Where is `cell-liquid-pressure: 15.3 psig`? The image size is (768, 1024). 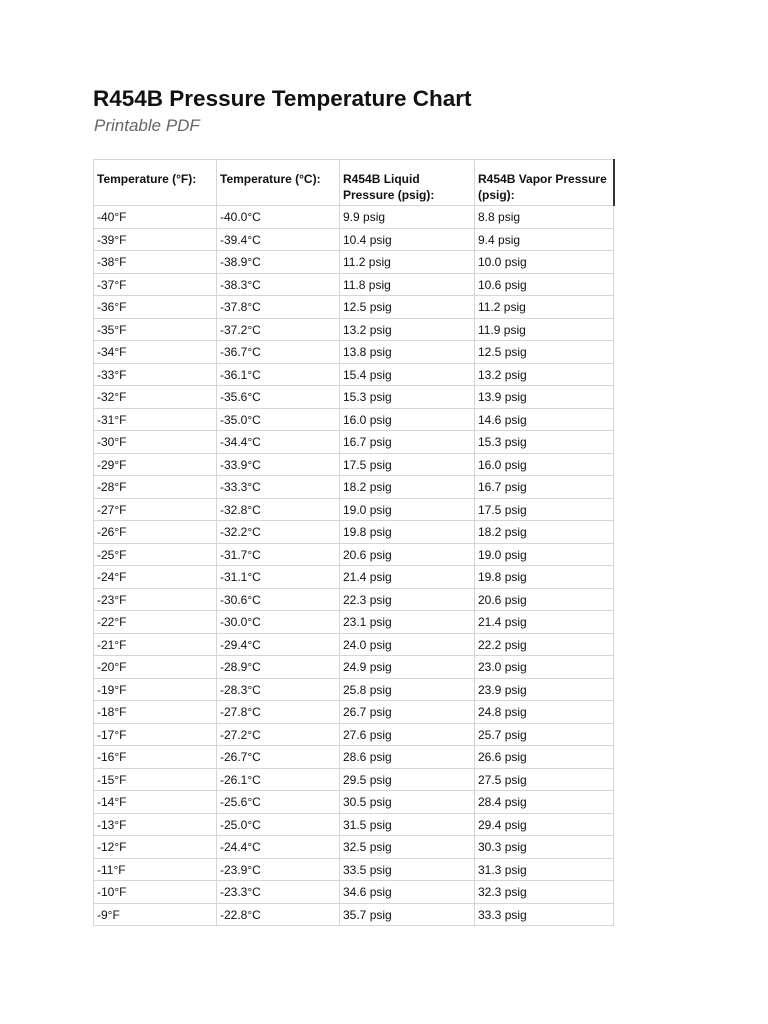 cell-liquid-pressure: 15.3 psig is located at coordinates (407, 397).